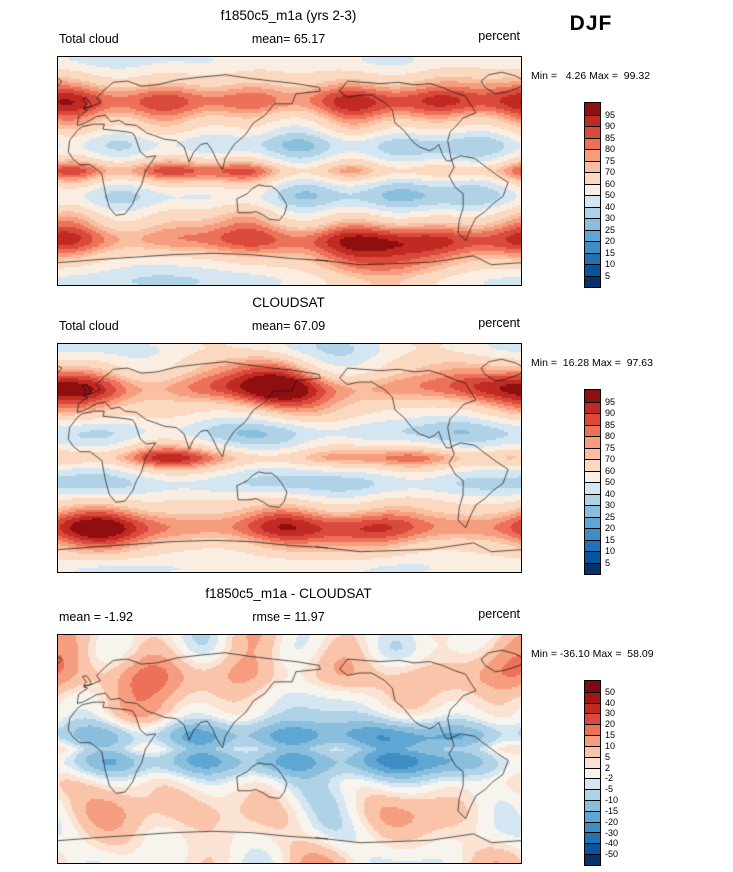  What do you see at coordinates (609, 789) in the screenshot?
I see `colorbar-tick-label: -5` at bounding box center [609, 789].